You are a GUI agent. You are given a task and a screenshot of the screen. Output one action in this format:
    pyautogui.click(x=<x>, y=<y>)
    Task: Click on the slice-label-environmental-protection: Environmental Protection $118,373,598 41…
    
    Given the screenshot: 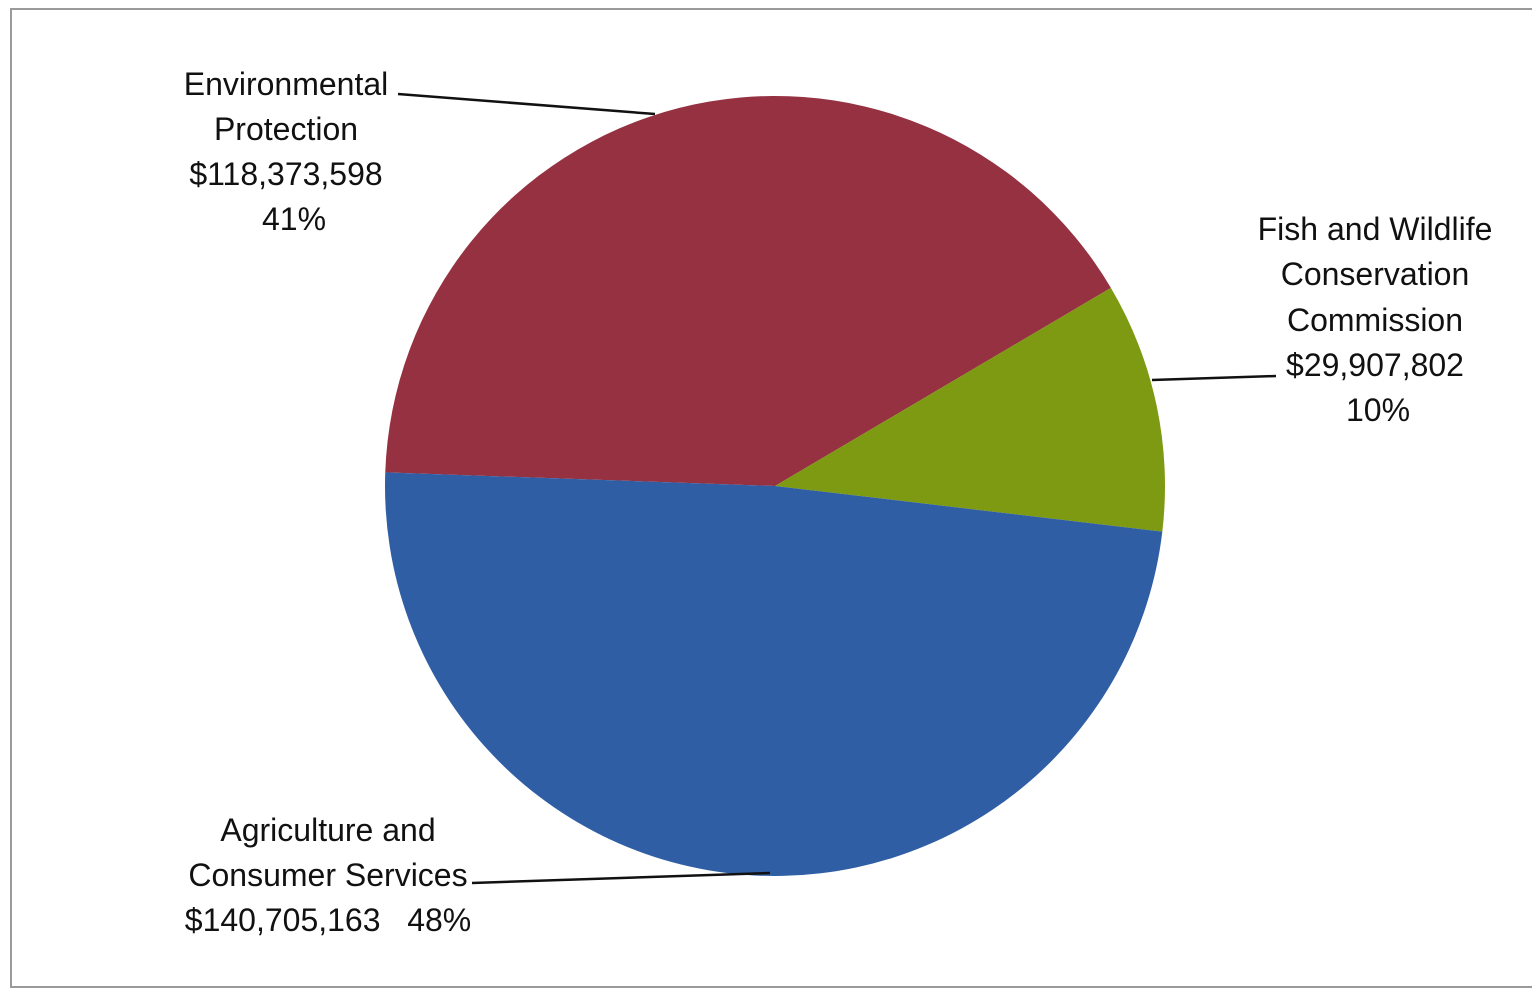 What is the action you would take?
    pyautogui.click(x=286, y=151)
    